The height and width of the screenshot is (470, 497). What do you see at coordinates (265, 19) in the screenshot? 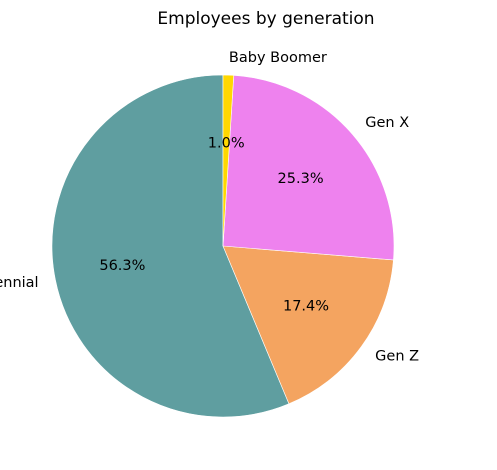
I see `chart-title: Employees by generation` at bounding box center [265, 19].